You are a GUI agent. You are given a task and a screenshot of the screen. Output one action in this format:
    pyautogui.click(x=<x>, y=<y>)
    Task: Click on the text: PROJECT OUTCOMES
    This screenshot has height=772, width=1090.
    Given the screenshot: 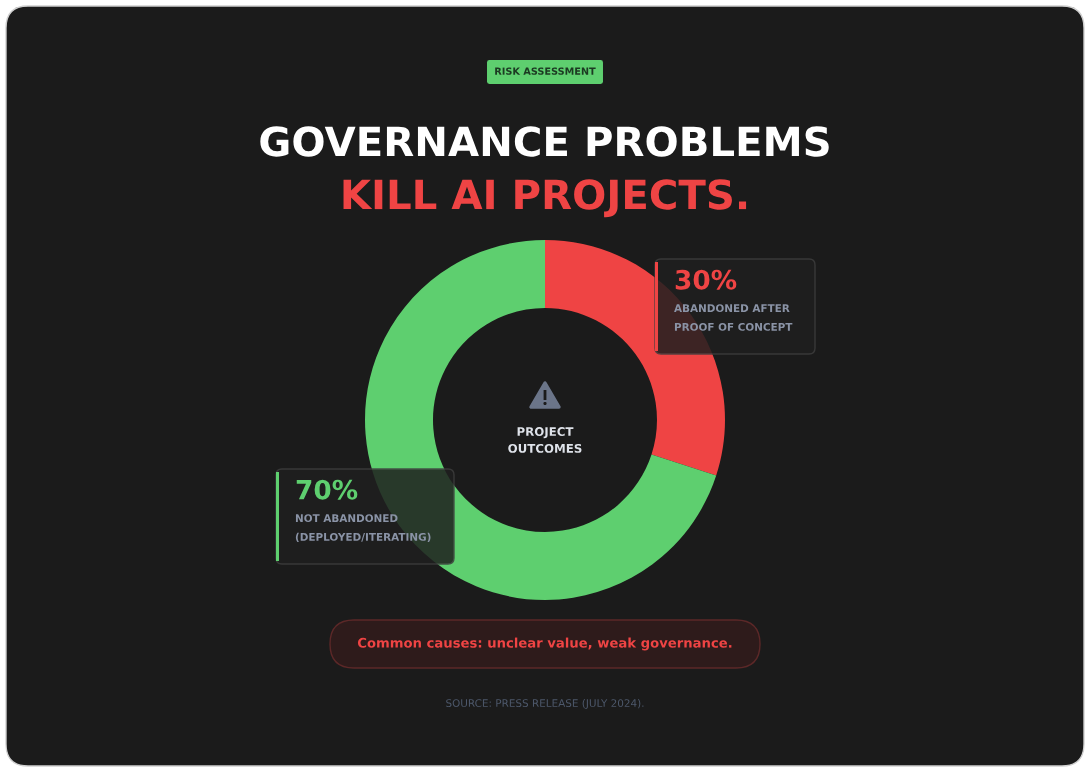 What is the action you would take?
    pyautogui.click(x=545, y=440)
    